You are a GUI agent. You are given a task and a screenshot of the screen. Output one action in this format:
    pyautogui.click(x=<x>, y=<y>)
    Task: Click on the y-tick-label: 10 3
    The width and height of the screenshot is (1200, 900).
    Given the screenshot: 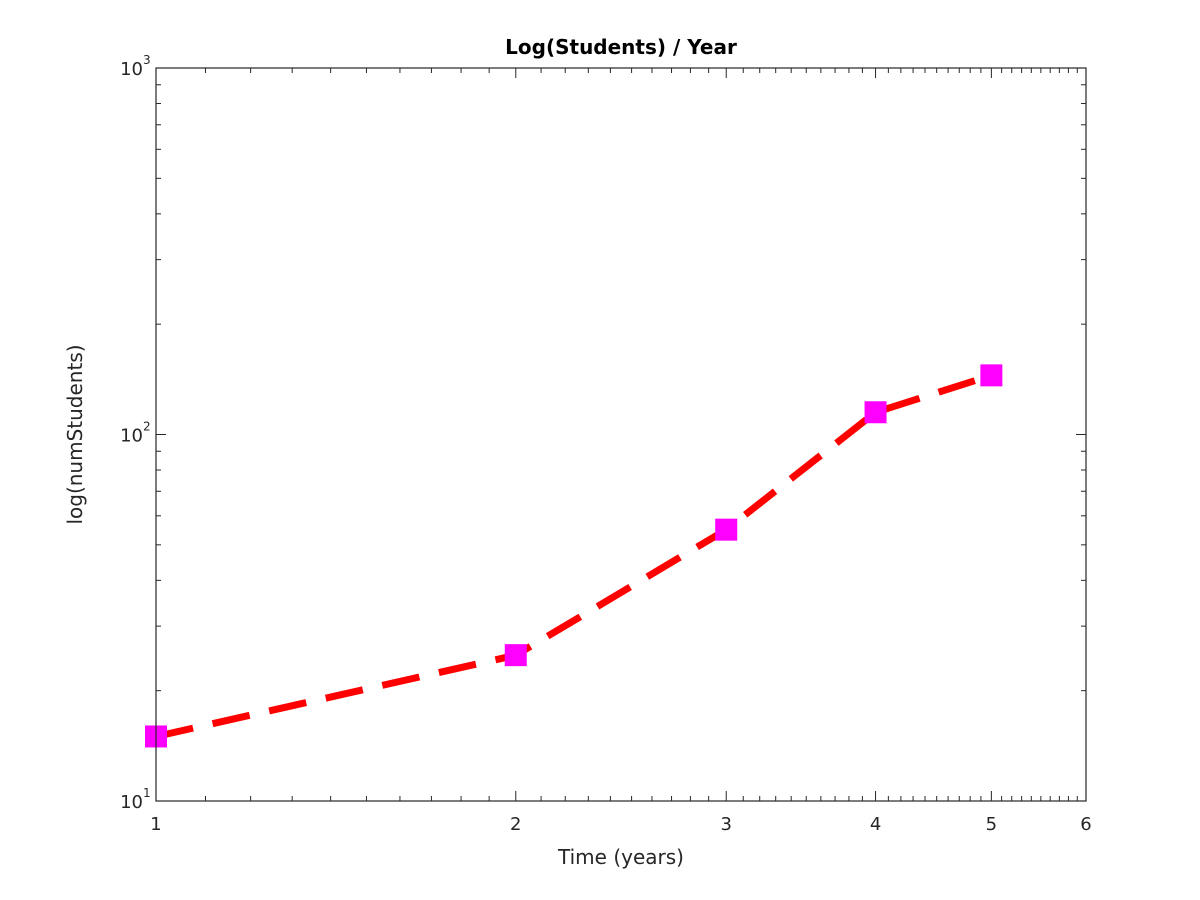 What is the action you would take?
    pyautogui.click(x=135, y=66)
    